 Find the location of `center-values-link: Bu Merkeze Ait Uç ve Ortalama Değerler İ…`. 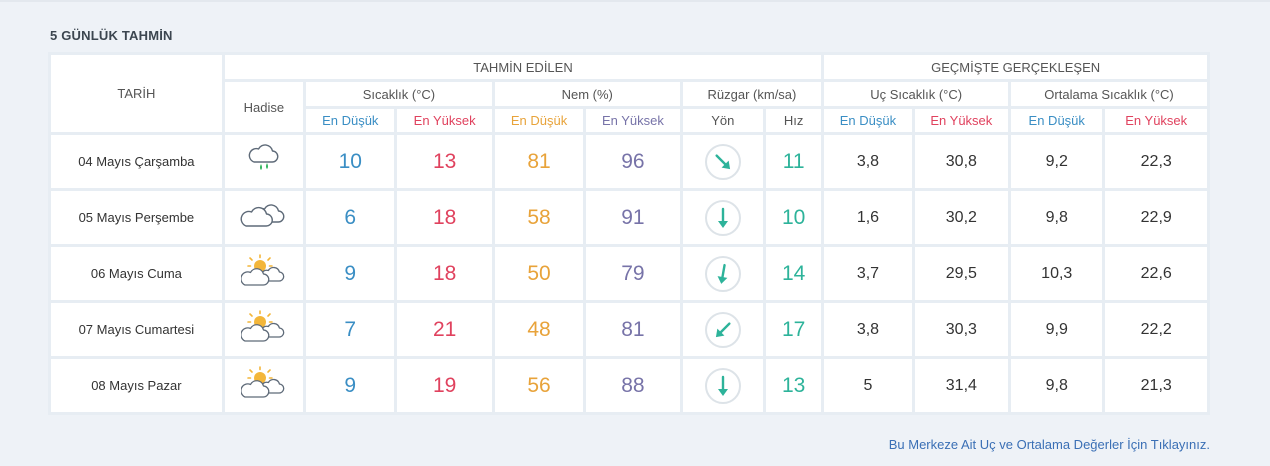

center-values-link: Bu Merkeze Ait Uç ve Ortalama Değerler İ… is located at coordinates (1049, 444).